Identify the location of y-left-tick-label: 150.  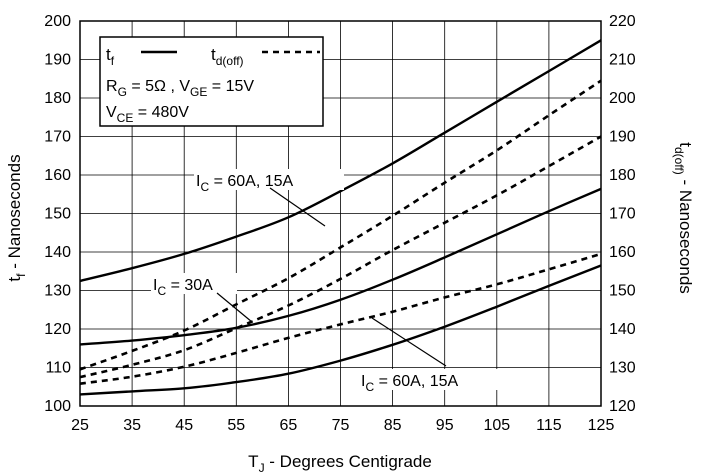
(57, 214).